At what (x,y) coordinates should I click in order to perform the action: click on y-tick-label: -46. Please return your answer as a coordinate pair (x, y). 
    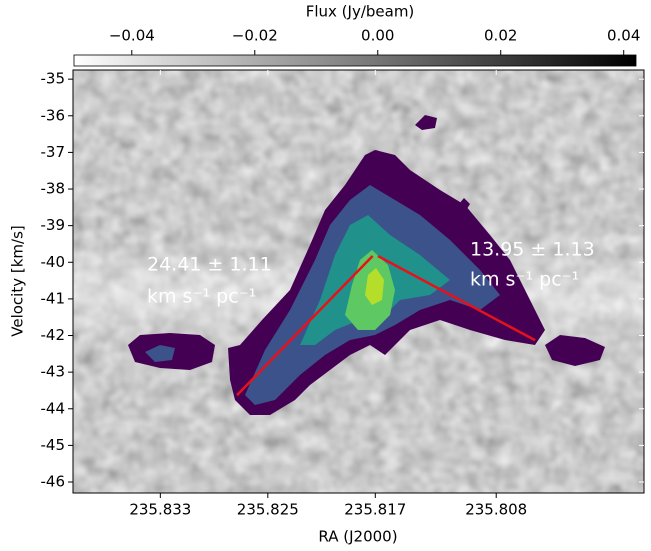
    Looking at the image, I should click on (53, 482).